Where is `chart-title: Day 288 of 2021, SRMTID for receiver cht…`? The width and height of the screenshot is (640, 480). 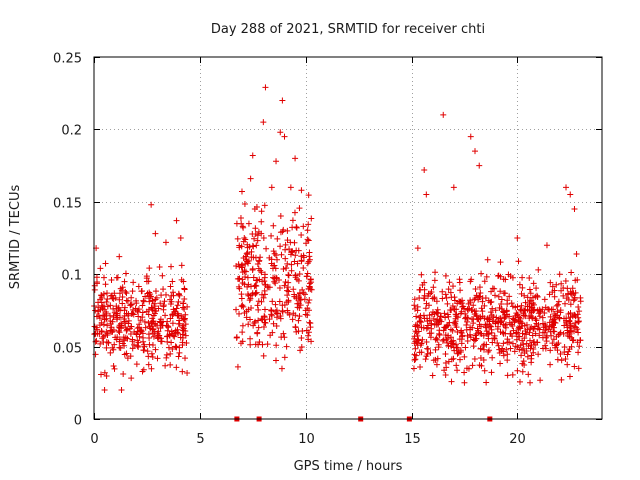 chart-title: Day 288 of 2021, SRMTID for receiver cht… is located at coordinates (348, 29).